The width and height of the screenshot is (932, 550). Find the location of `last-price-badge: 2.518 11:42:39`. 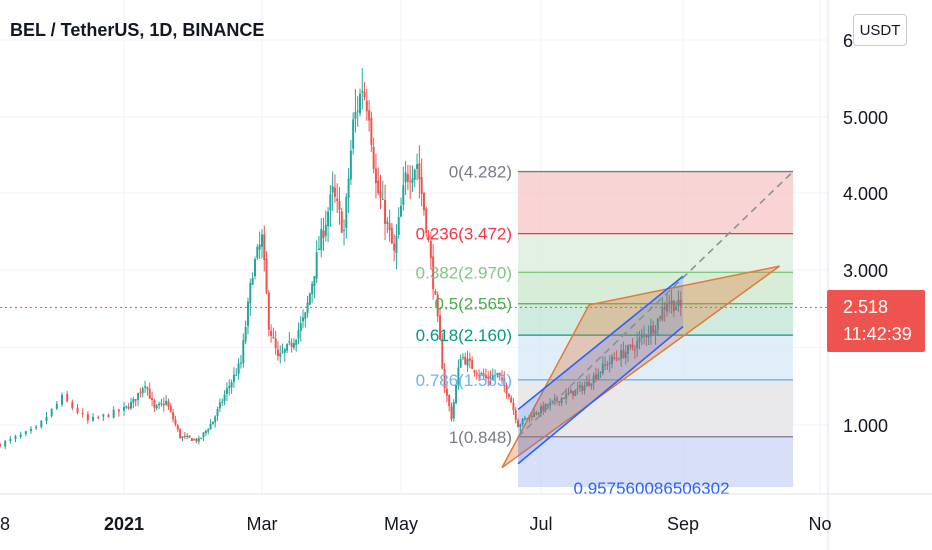

last-price-badge: 2.518 11:42:39 is located at coordinates (876, 321).